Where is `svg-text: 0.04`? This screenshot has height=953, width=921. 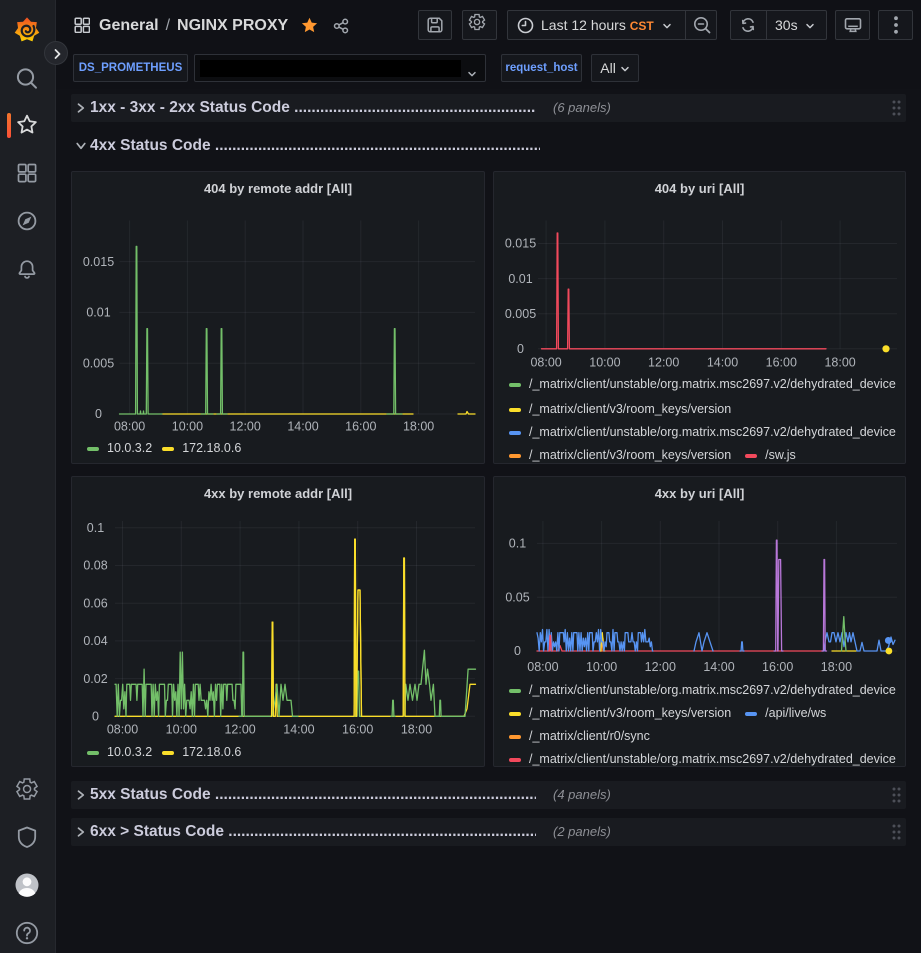
svg-text: 0.04 is located at coordinates (95, 641).